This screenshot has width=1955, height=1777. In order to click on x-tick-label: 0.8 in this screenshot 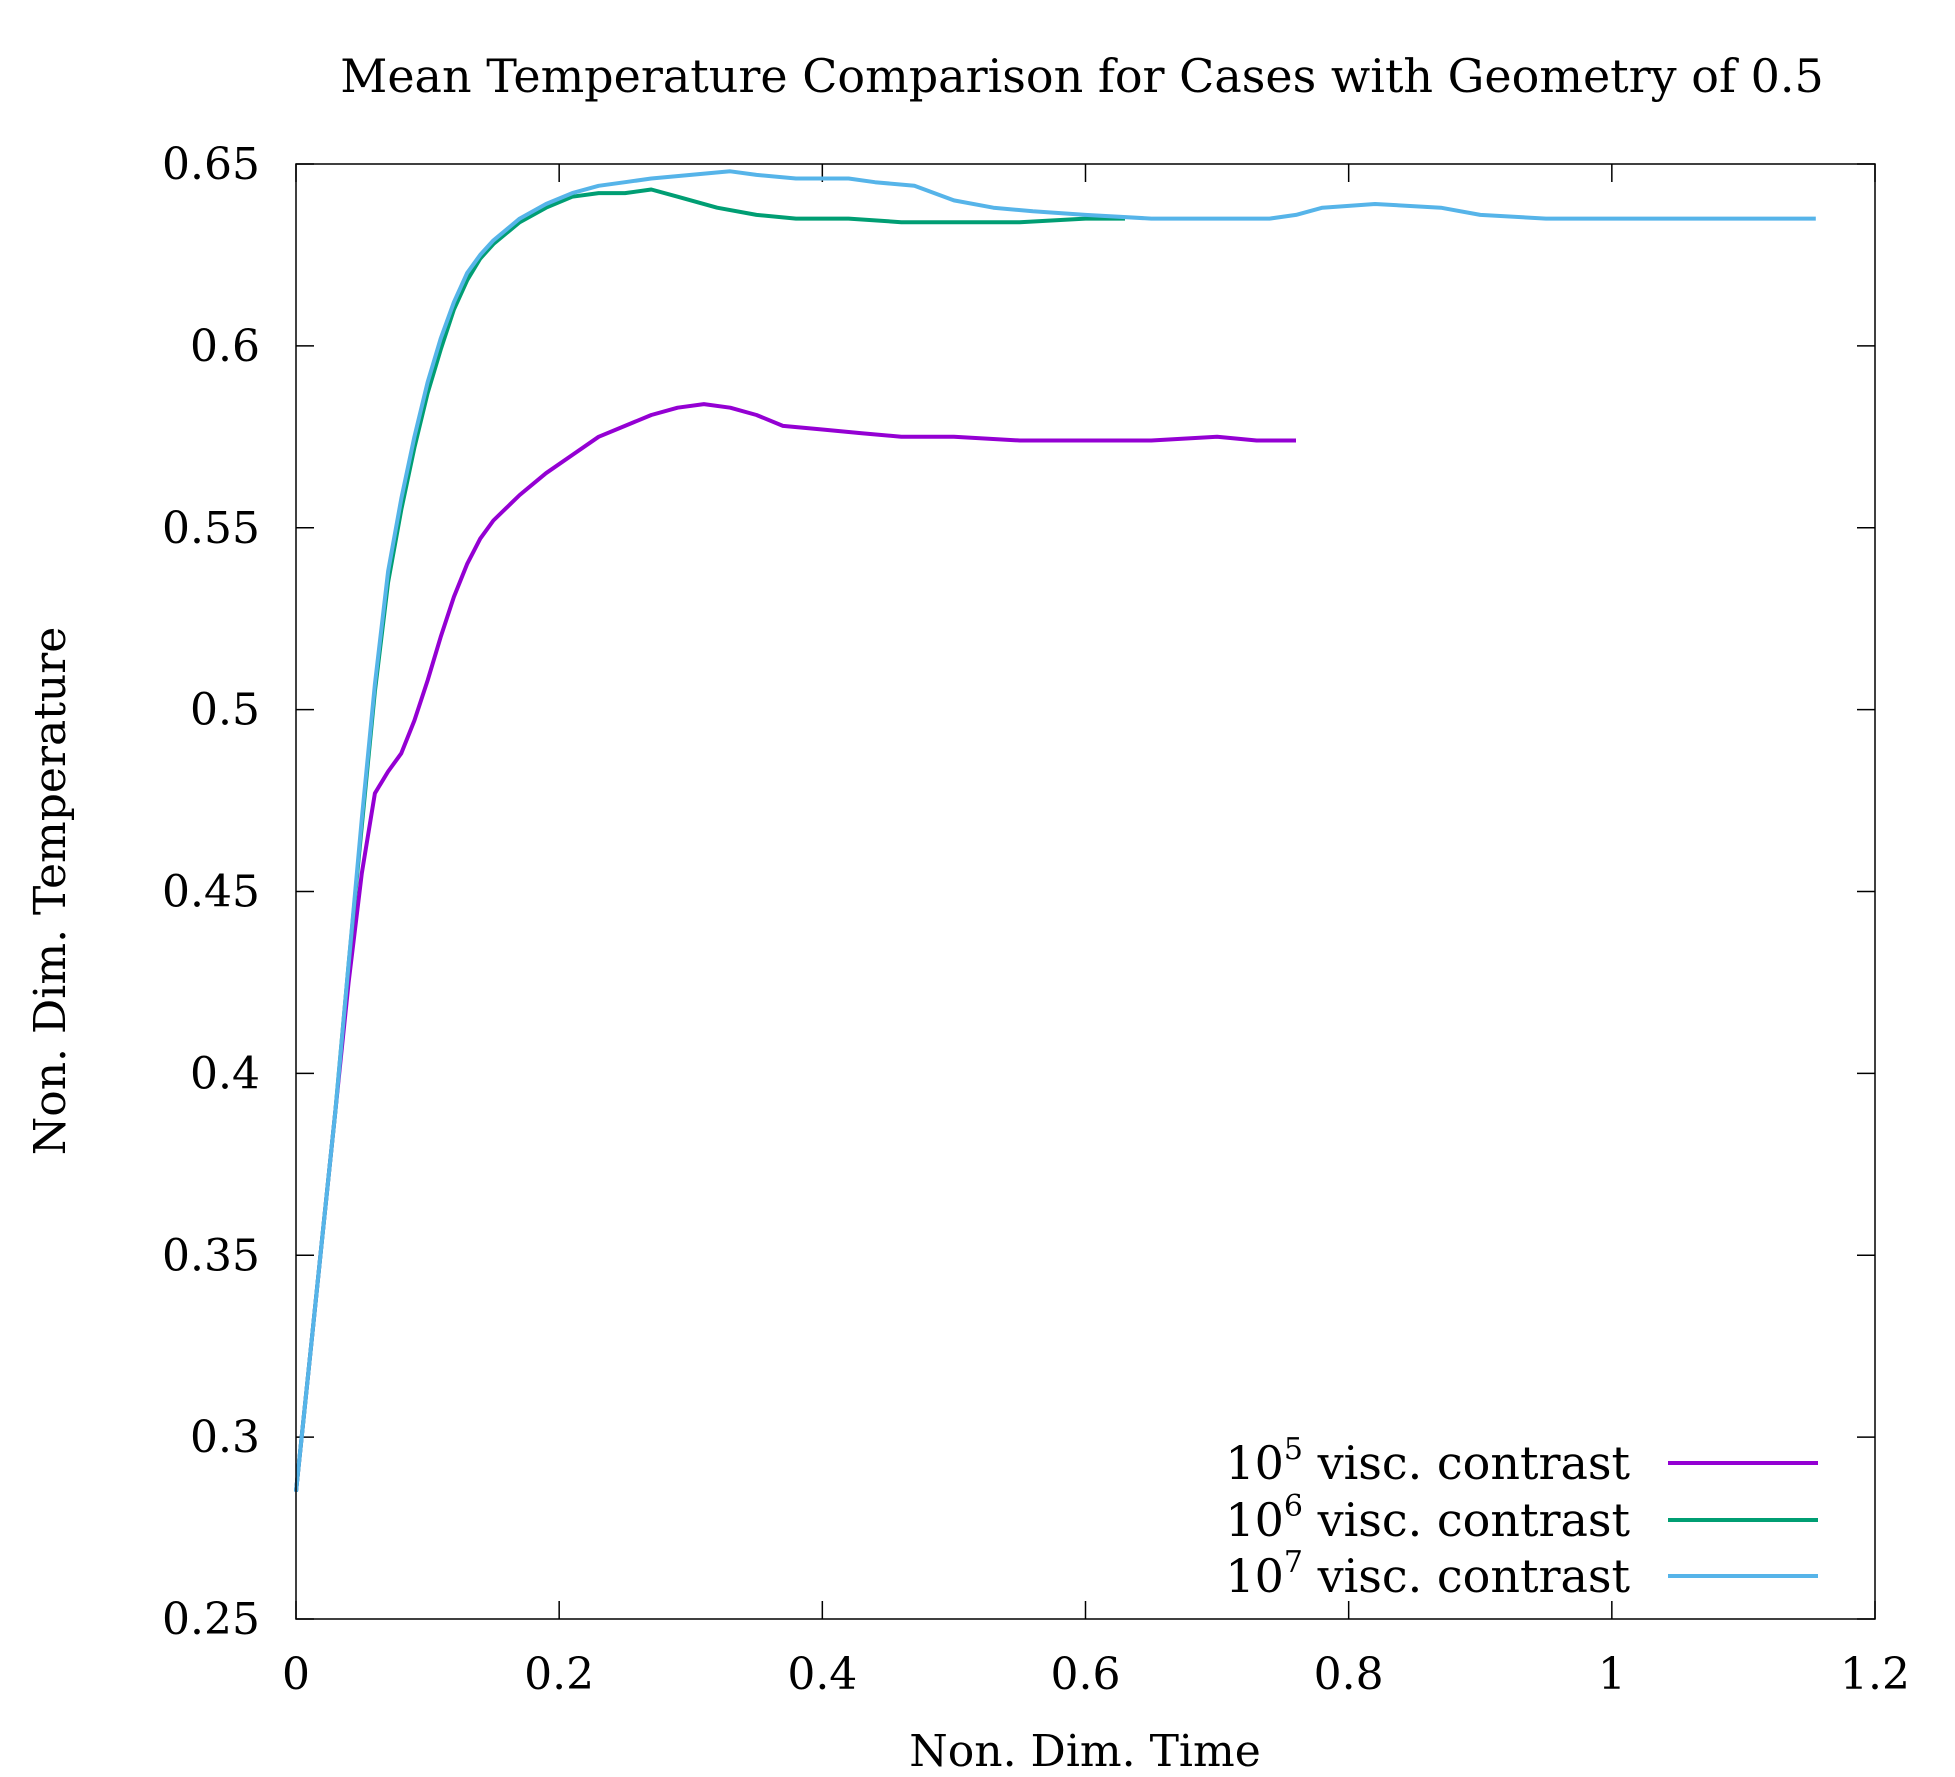, I will do `click(1349, 1674)`.